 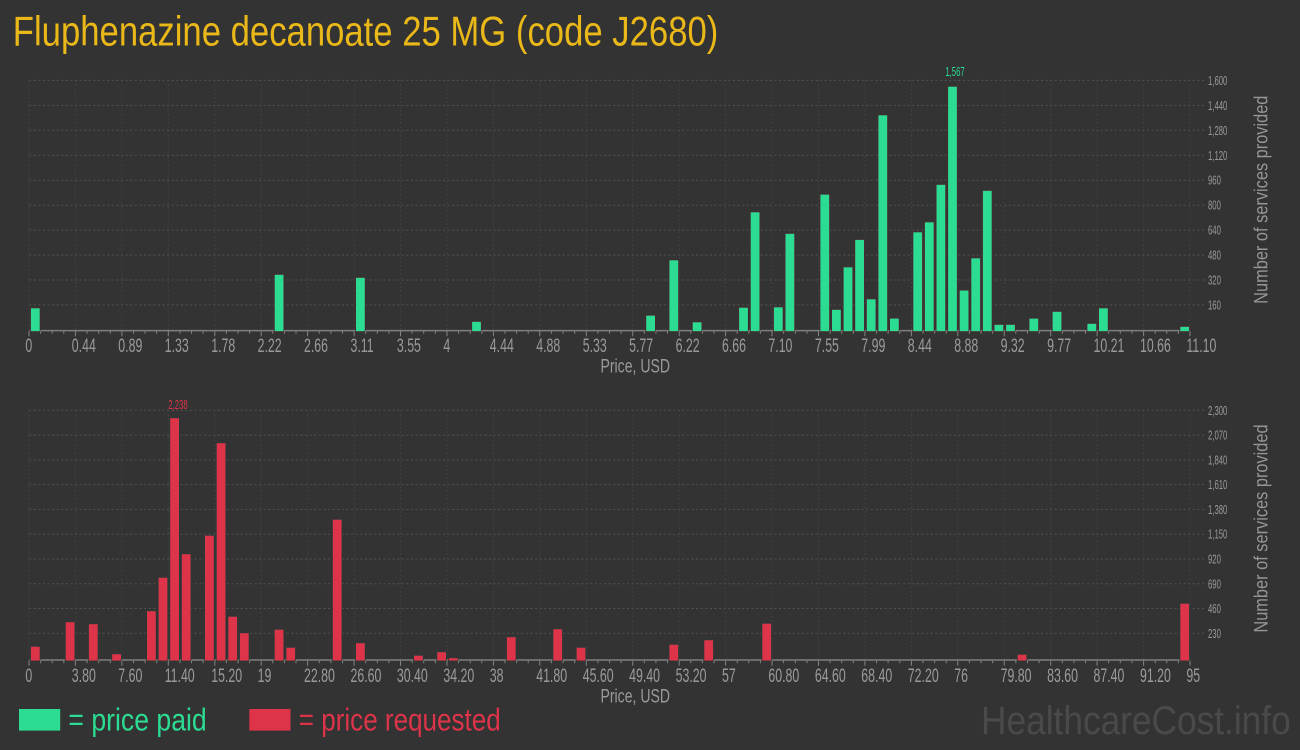 What do you see at coordinates (1201, 345) in the screenshot?
I see `svg-text: 11.10` at bounding box center [1201, 345].